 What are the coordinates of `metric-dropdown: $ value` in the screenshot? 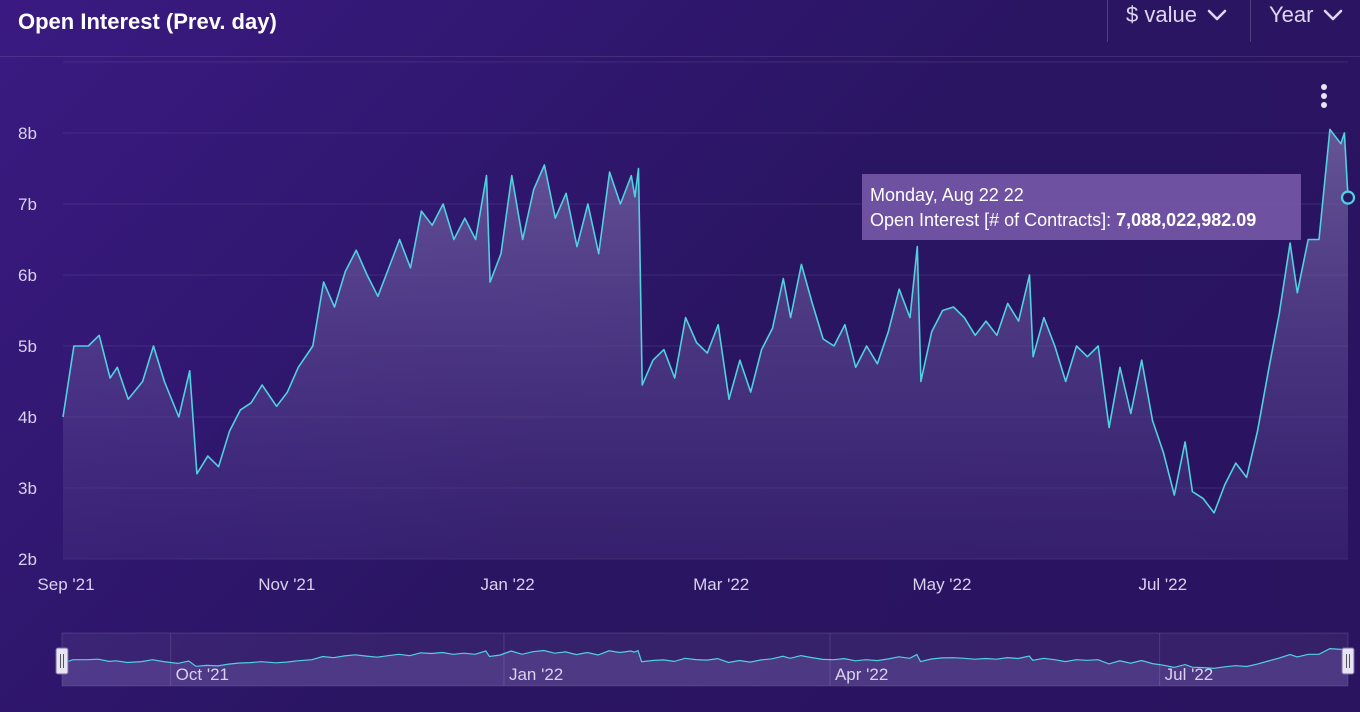 It's located at (1178, 21).